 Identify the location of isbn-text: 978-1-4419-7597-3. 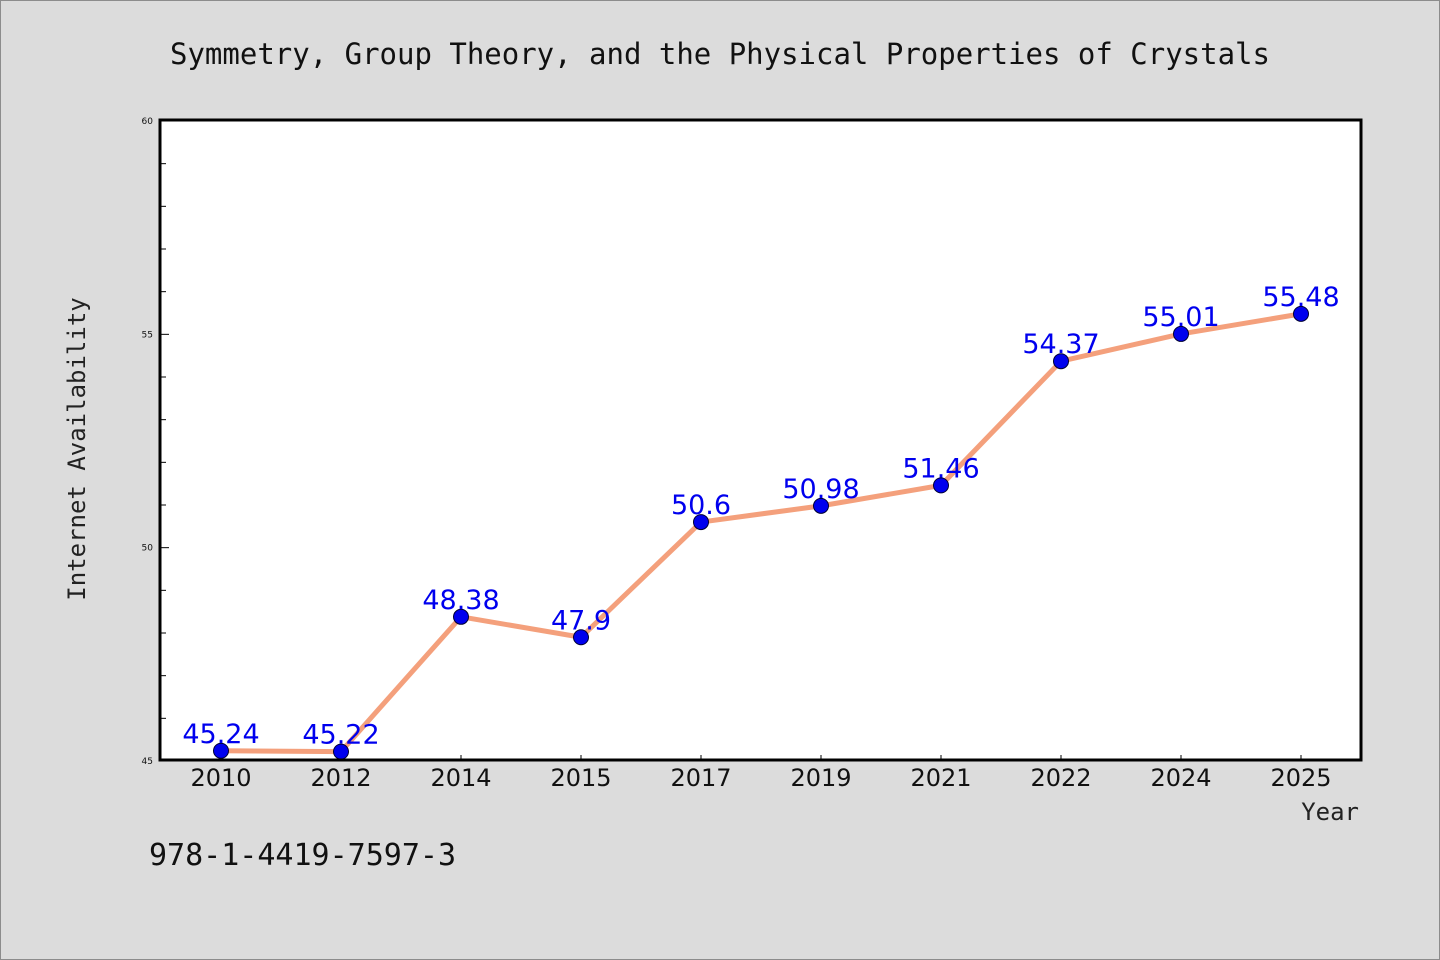
(302, 855).